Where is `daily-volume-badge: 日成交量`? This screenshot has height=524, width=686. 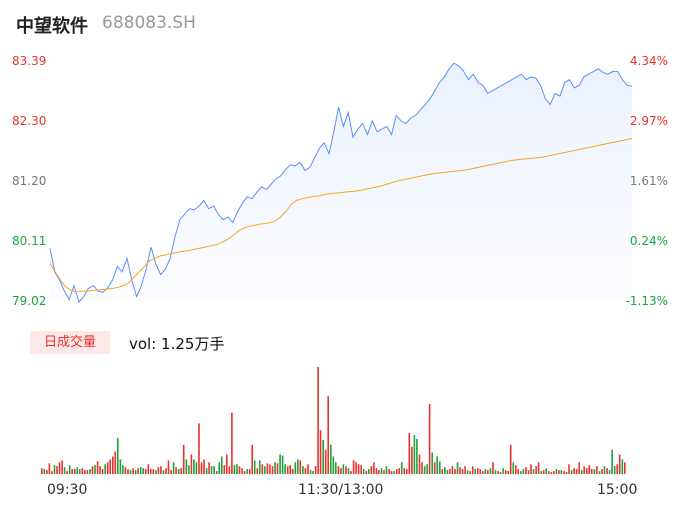
daily-volume-badge: 日成交量 is located at coordinates (70, 342).